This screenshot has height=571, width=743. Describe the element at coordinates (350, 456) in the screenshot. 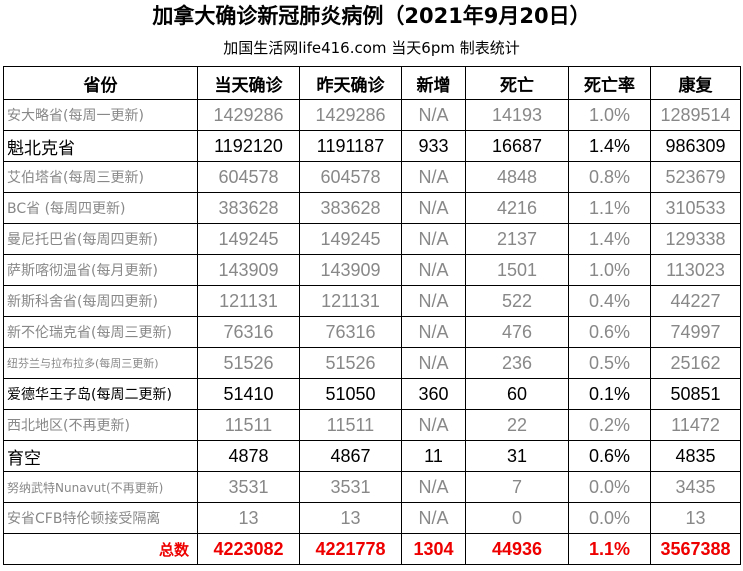

I see `cell: 4867` at that location.